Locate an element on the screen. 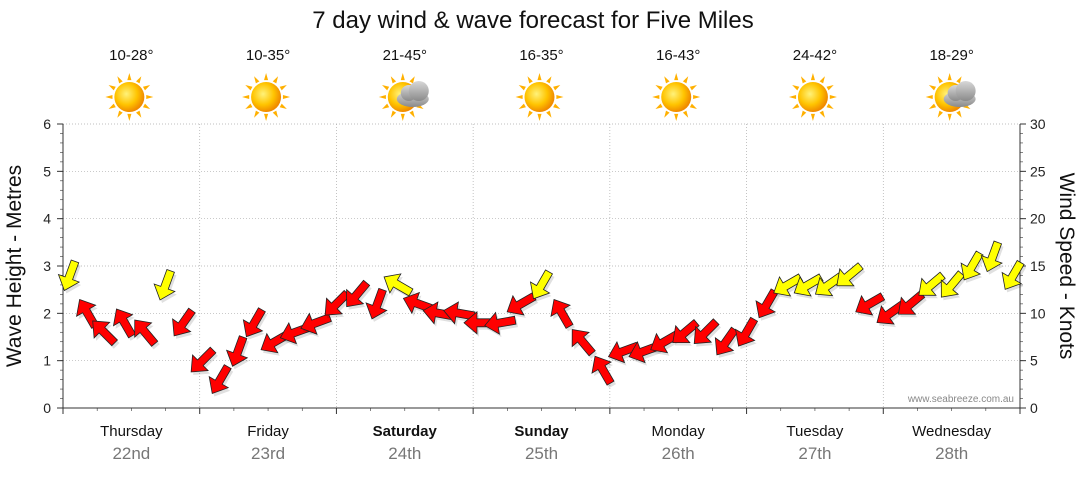 Image resolution: width=1080 pixels, height=480 pixels. right-tick-label: 10 is located at coordinates (1038, 313).